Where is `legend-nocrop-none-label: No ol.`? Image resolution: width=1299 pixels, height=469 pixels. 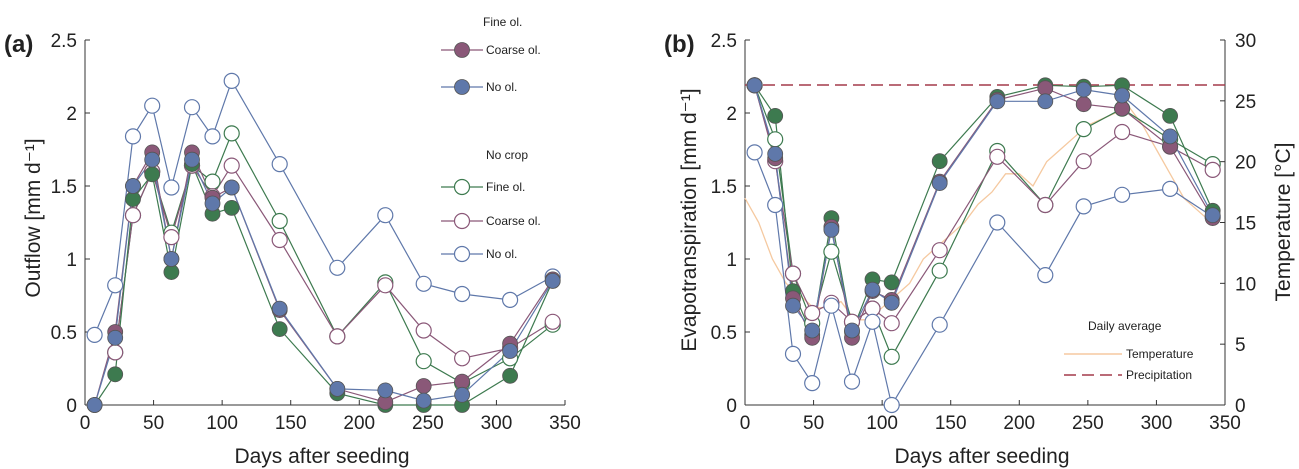
legend-nocrop-none-label: No ol. is located at coordinates (501, 254).